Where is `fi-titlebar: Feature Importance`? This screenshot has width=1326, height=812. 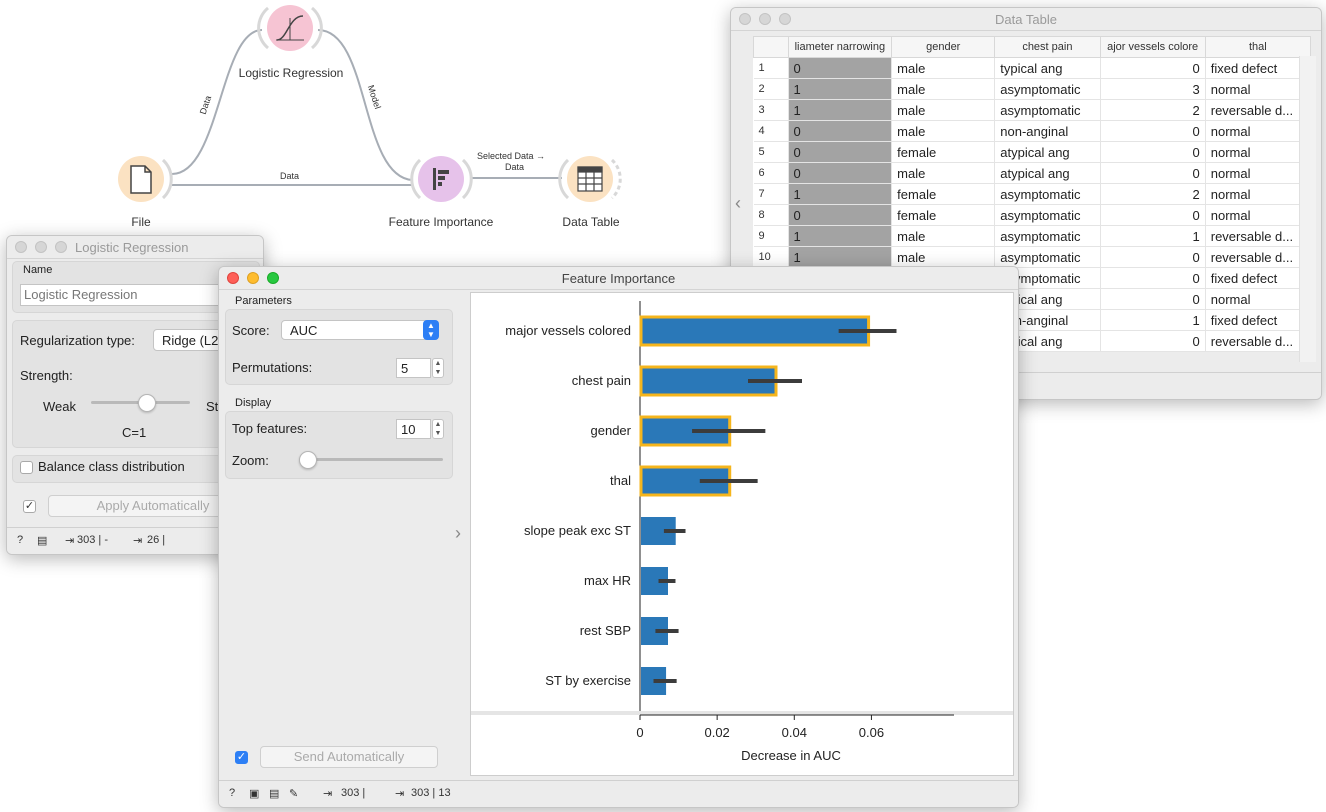 fi-titlebar: Feature Importance is located at coordinates (618, 278).